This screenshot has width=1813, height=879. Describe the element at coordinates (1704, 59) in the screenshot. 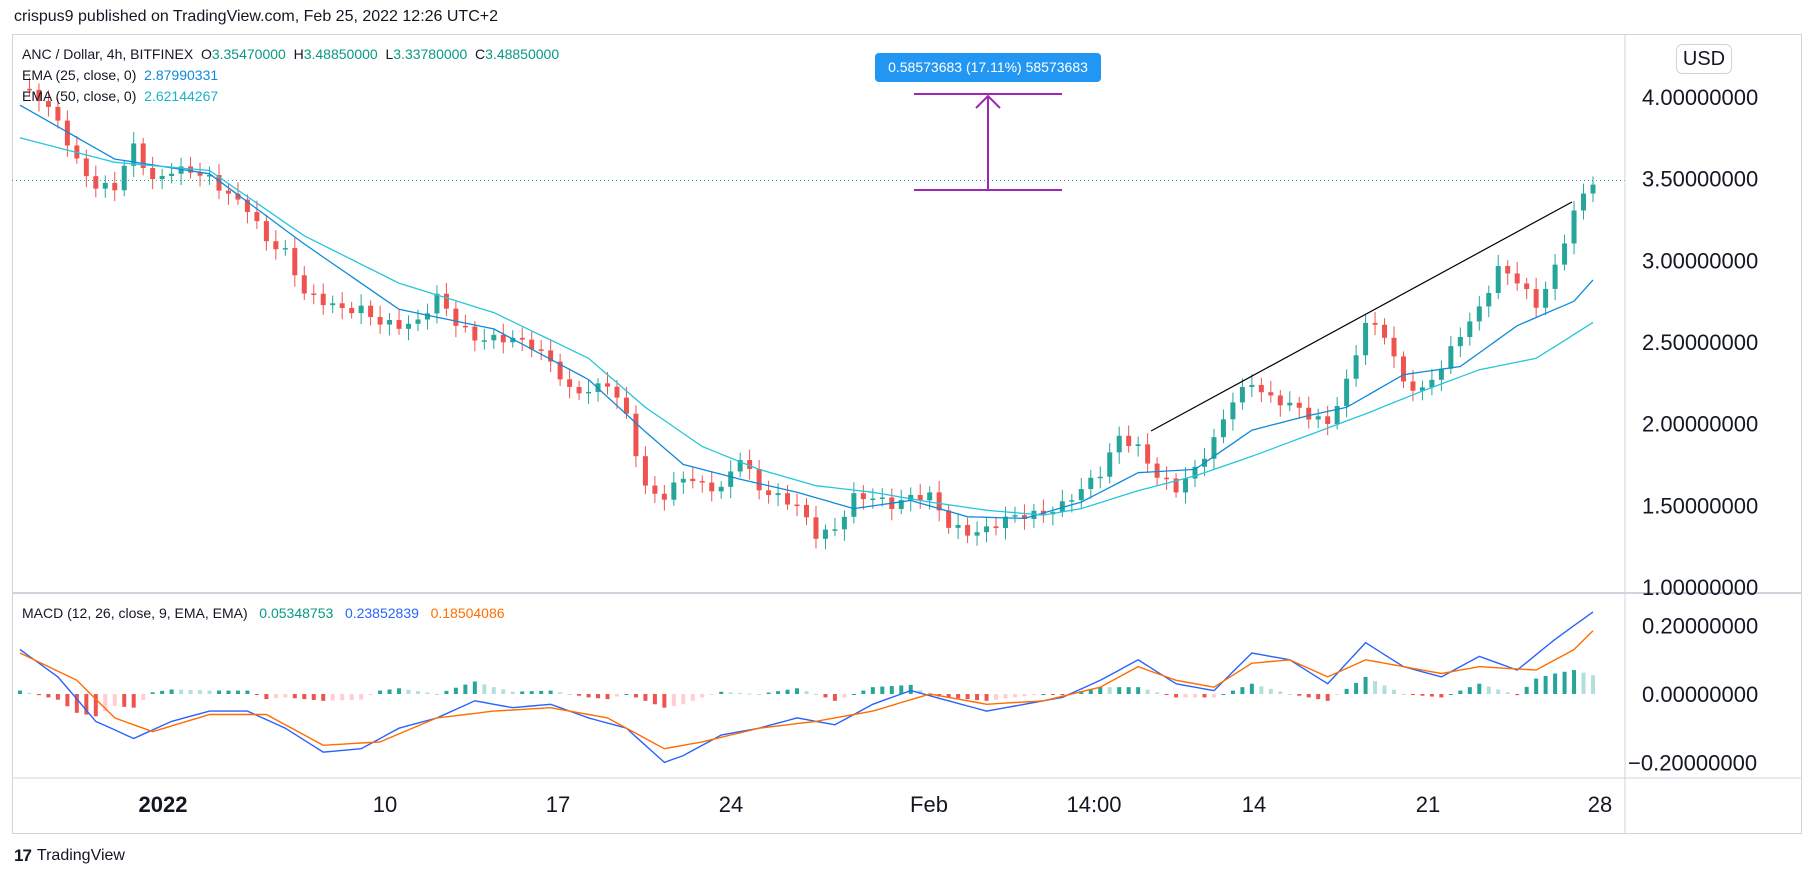

I see `currency-button: USD` at that location.